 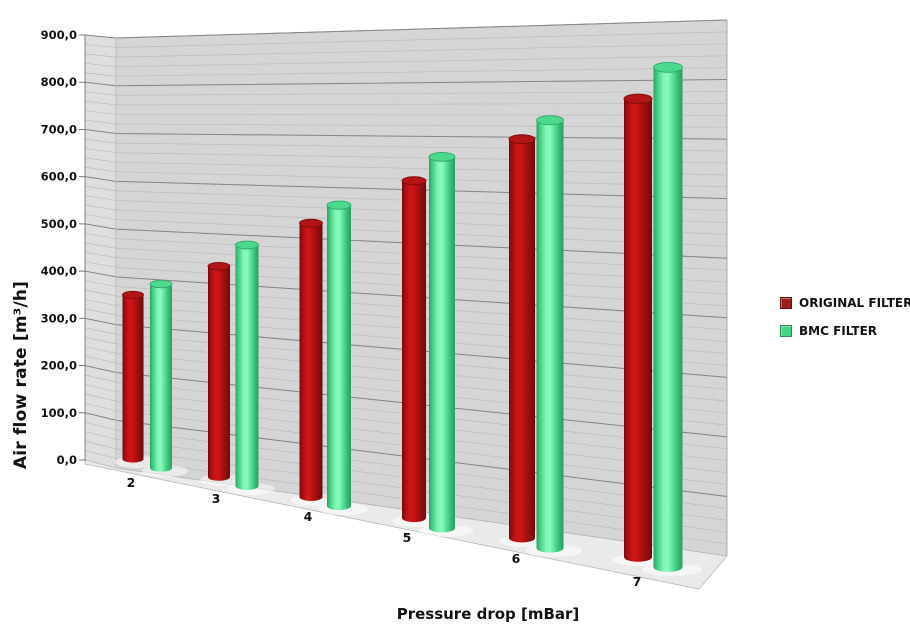 What do you see at coordinates (216, 498) in the screenshot?
I see `x-tick-label: 3` at bounding box center [216, 498].